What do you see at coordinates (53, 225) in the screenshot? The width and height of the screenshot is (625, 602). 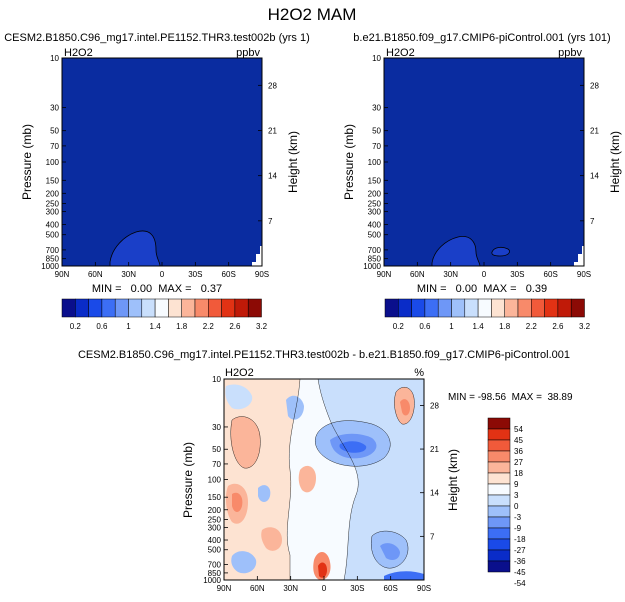 I see `y-tick-label: 400` at bounding box center [53, 225].